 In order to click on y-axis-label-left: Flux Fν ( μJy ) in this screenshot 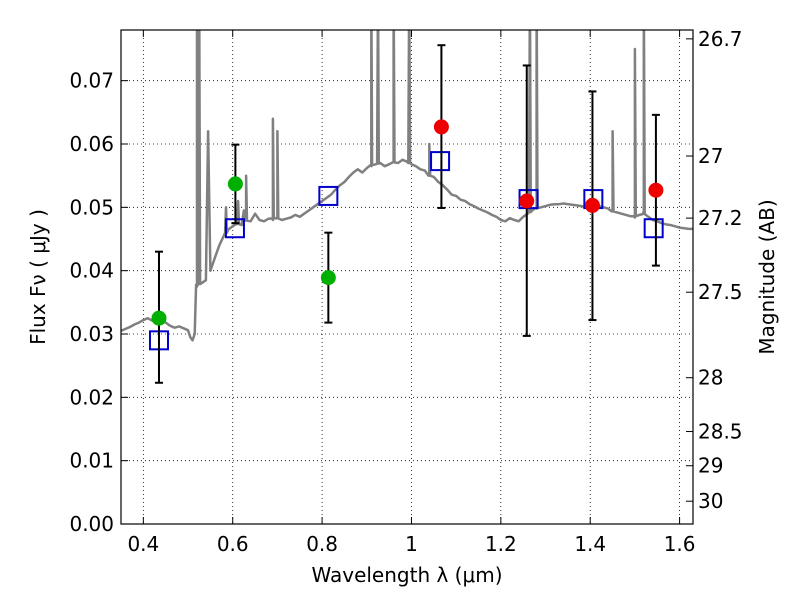, I will do `click(38, 277)`.